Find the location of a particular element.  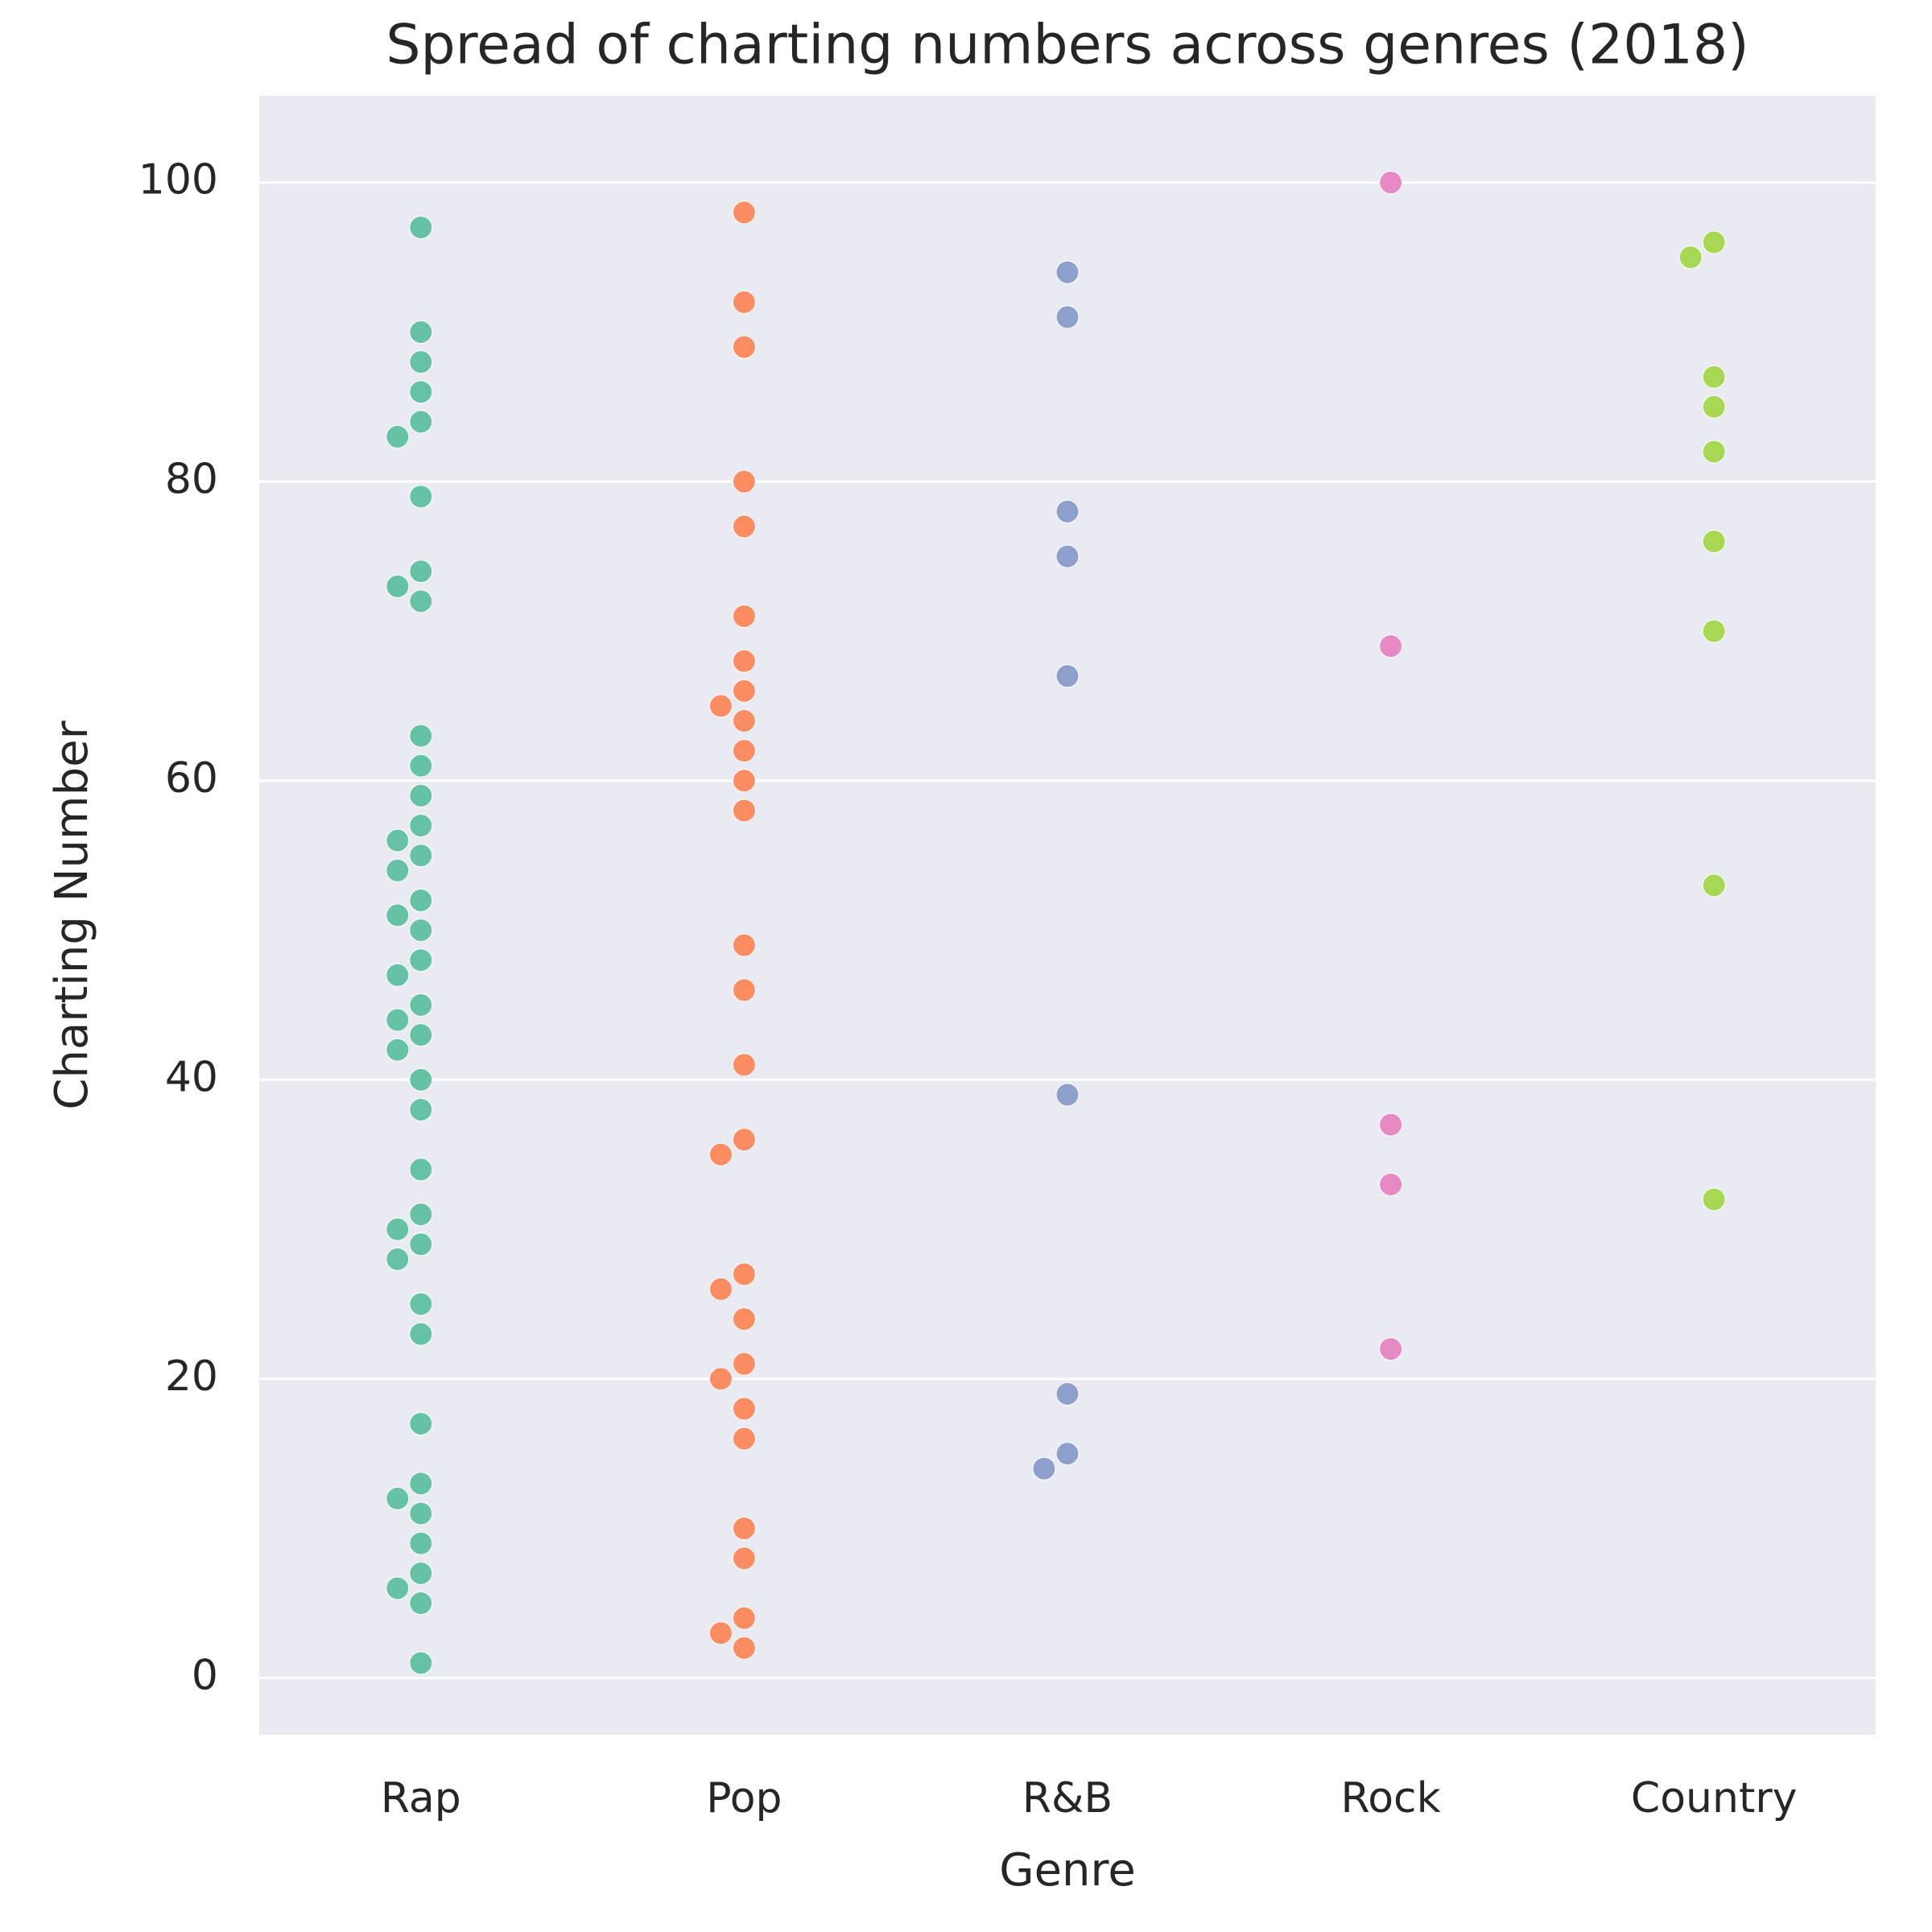

x-tick-label: Rap is located at coordinates (421, 1798).